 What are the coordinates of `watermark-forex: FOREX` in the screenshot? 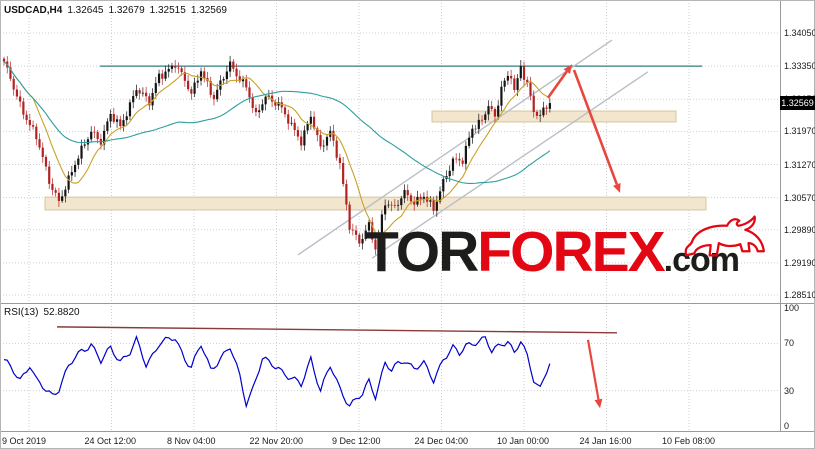 It's located at (571, 252).